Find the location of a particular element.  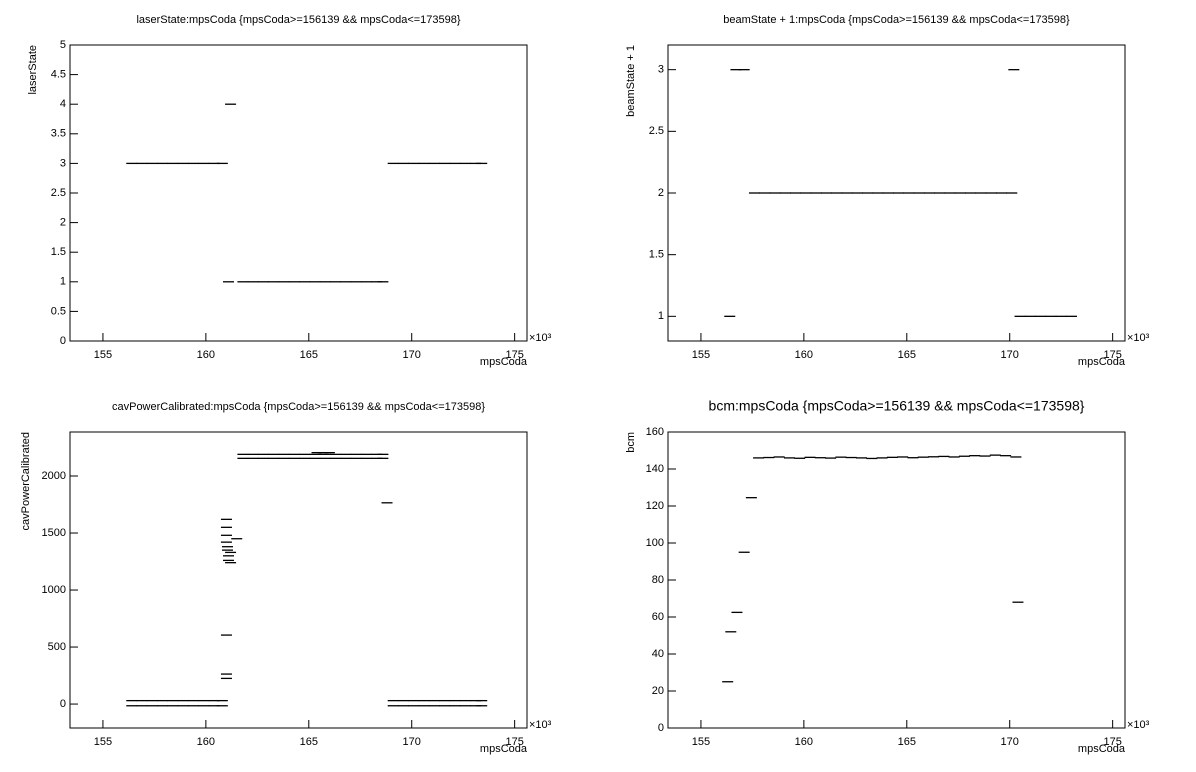

y-tick-label: 1.5 is located at coordinates (58, 252).